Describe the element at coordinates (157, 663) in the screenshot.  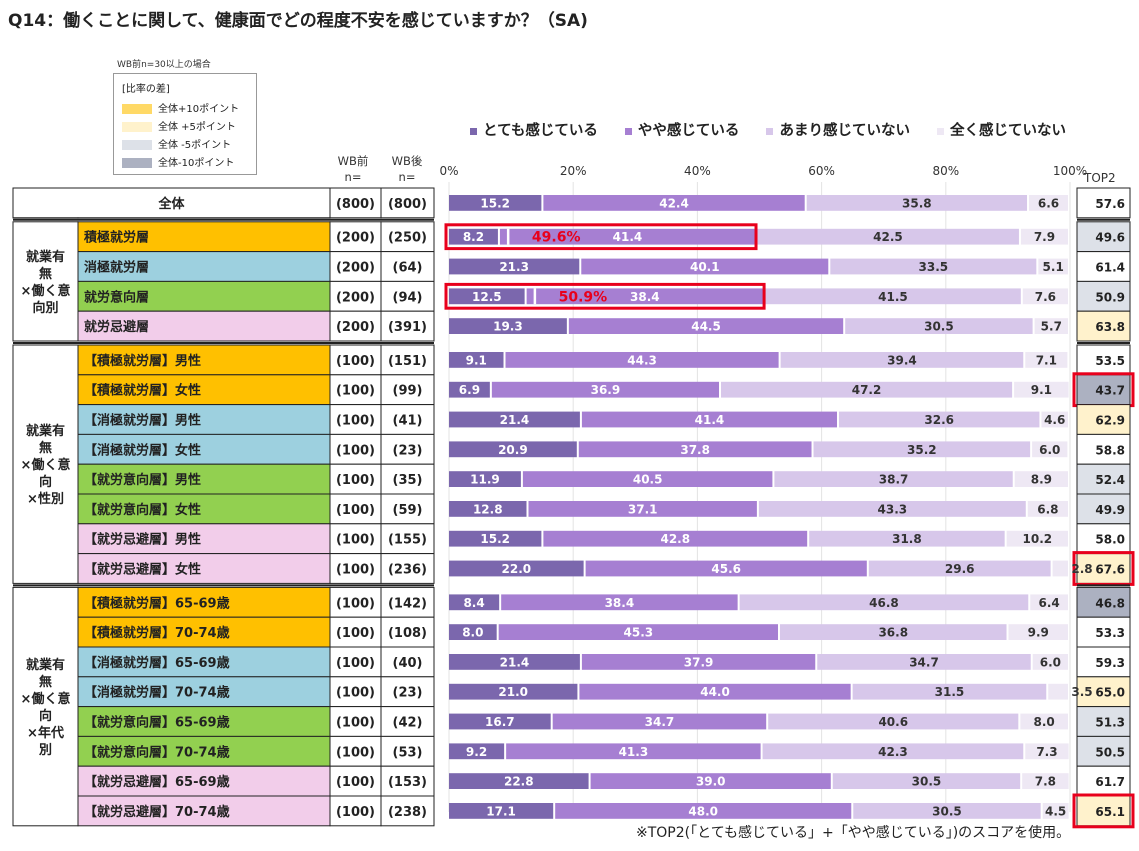
I see `row-label: 【消極就労層】65-69歳` at that location.